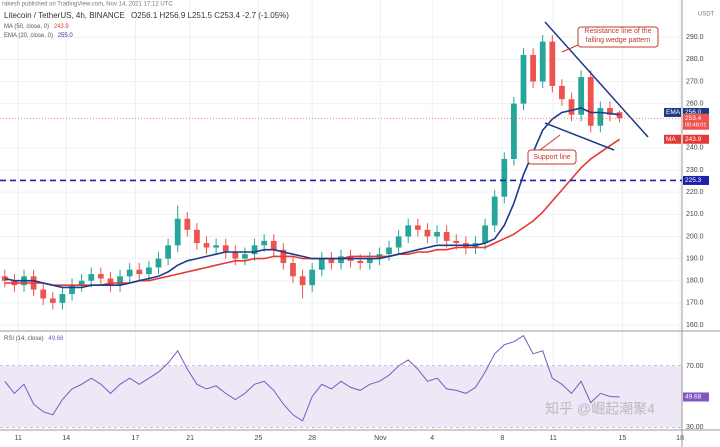  Describe the element at coordinates (693, 118) in the screenshot. I see `price-tag-label: 253.4` at that location.